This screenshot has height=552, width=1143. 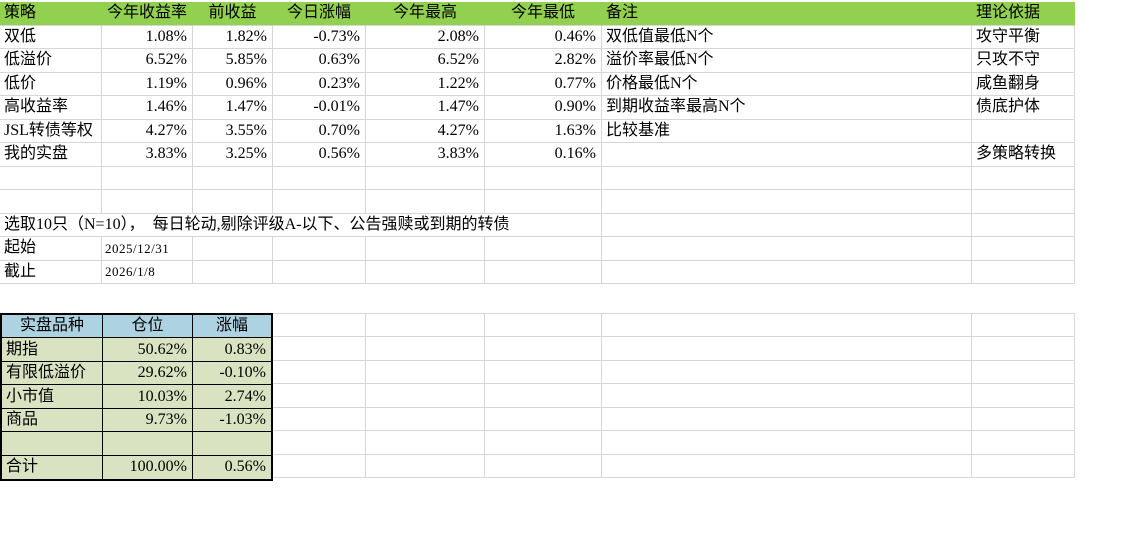 What do you see at coordinates (232, 350) in the screenshot?
I see `cell: 0.83%` at bounding box center [232, 350].